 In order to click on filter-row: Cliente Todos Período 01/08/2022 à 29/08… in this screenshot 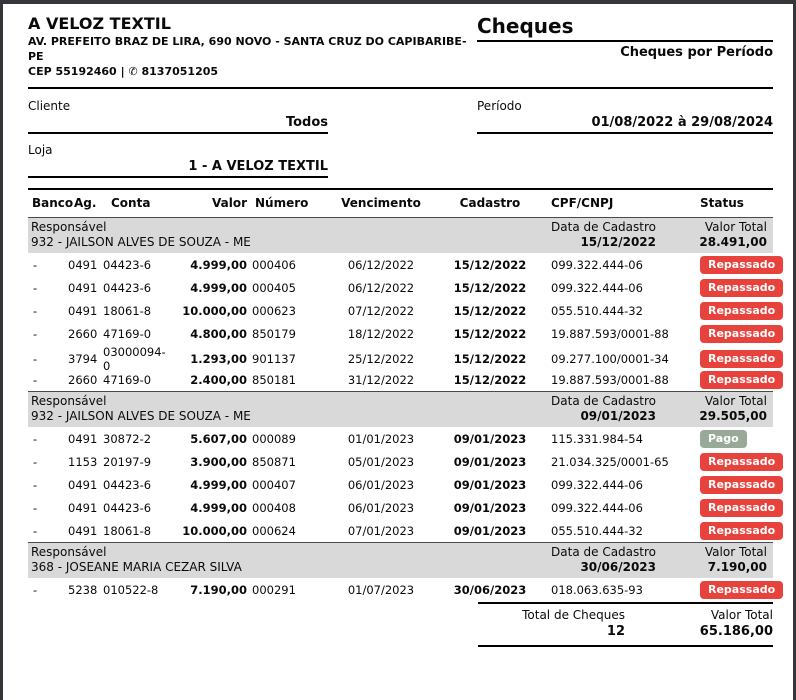, I will do `click(400, 116)`.